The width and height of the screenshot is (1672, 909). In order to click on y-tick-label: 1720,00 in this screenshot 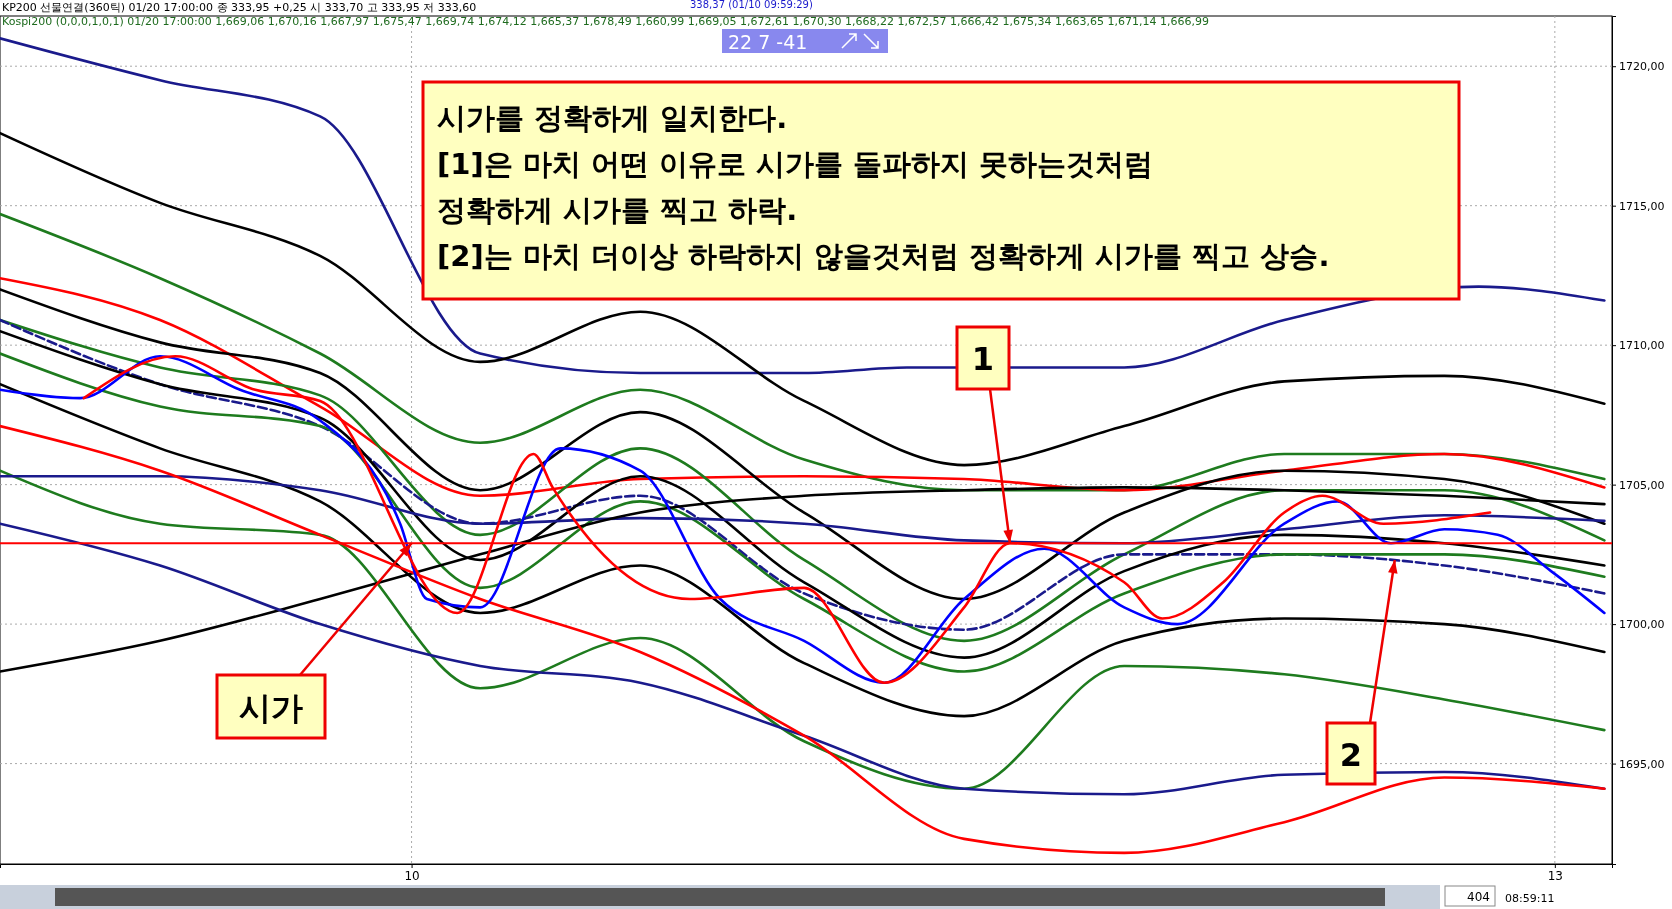, I will do `click(1642, 67)`.